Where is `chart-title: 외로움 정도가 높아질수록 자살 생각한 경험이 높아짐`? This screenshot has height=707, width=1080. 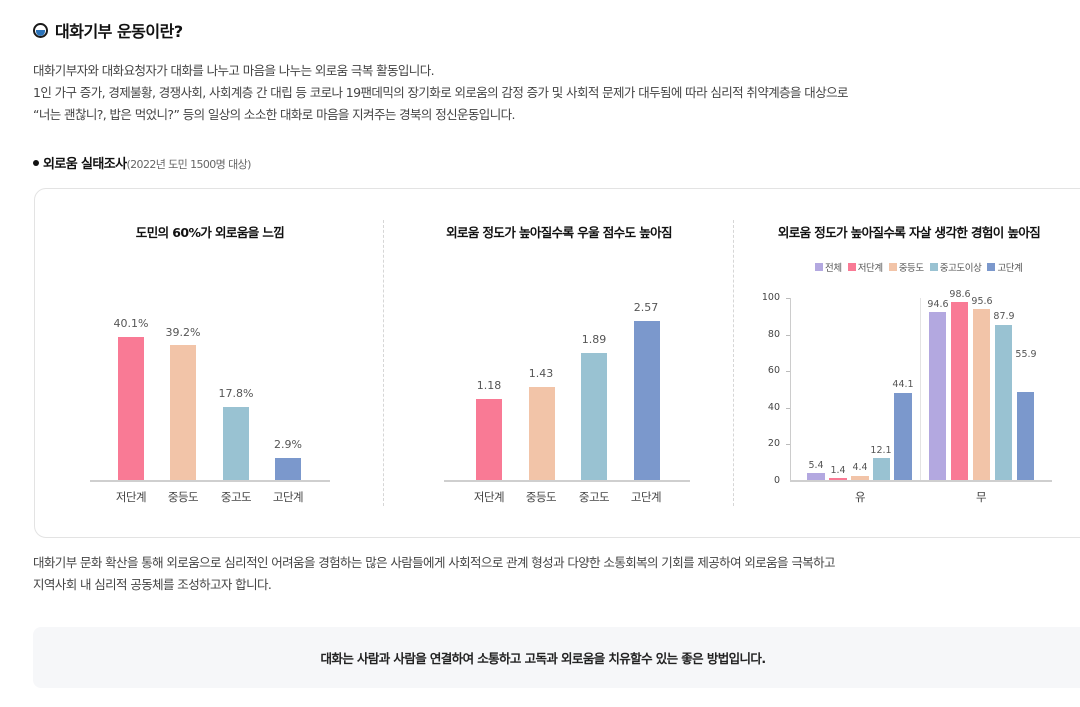 chart-title: 외로움 정도가 높아질수록 자살 생각한 경험이 높아짐 is located at coordinates (909, 232).